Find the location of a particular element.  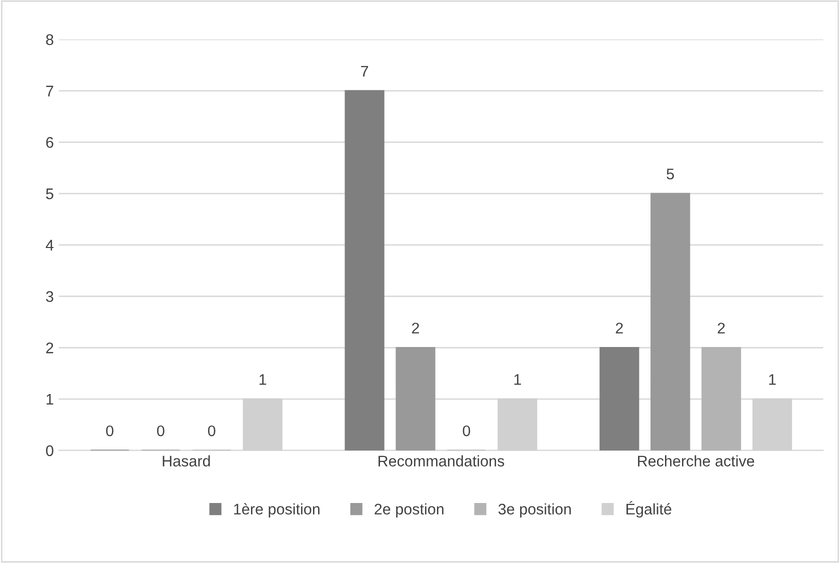

data-label: 5 is located at coordinates (670, 174).